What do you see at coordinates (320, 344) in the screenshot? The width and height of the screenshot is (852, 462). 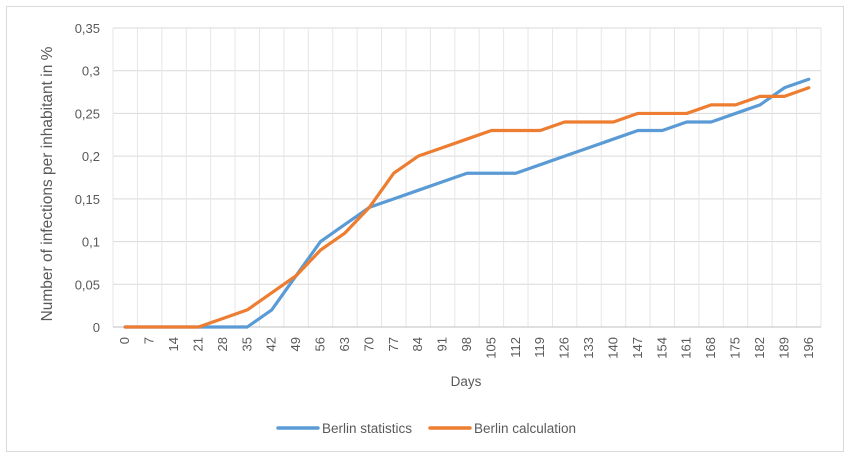 I see `x-tick-label: 56` at bounding box center [320, 344].